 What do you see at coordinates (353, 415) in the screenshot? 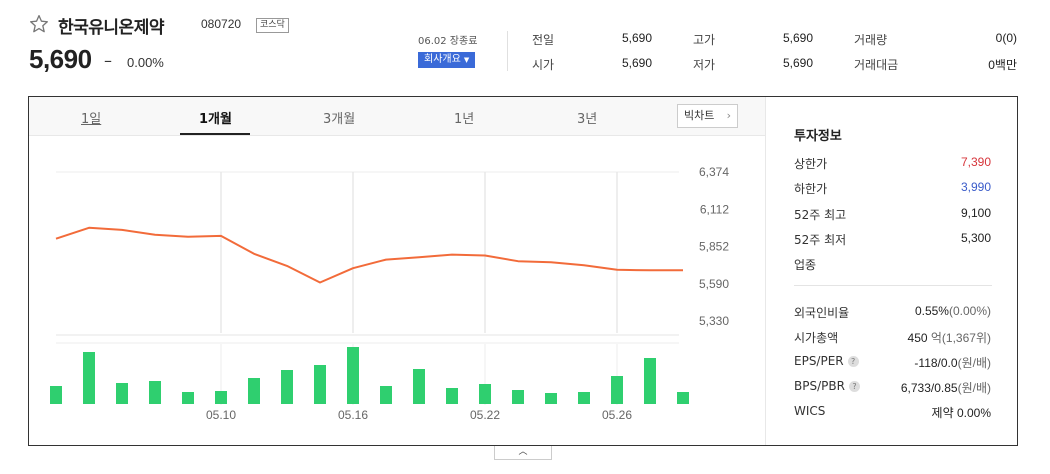
I see `x-tick-label: 05.16` at bounding box center [353, 415].